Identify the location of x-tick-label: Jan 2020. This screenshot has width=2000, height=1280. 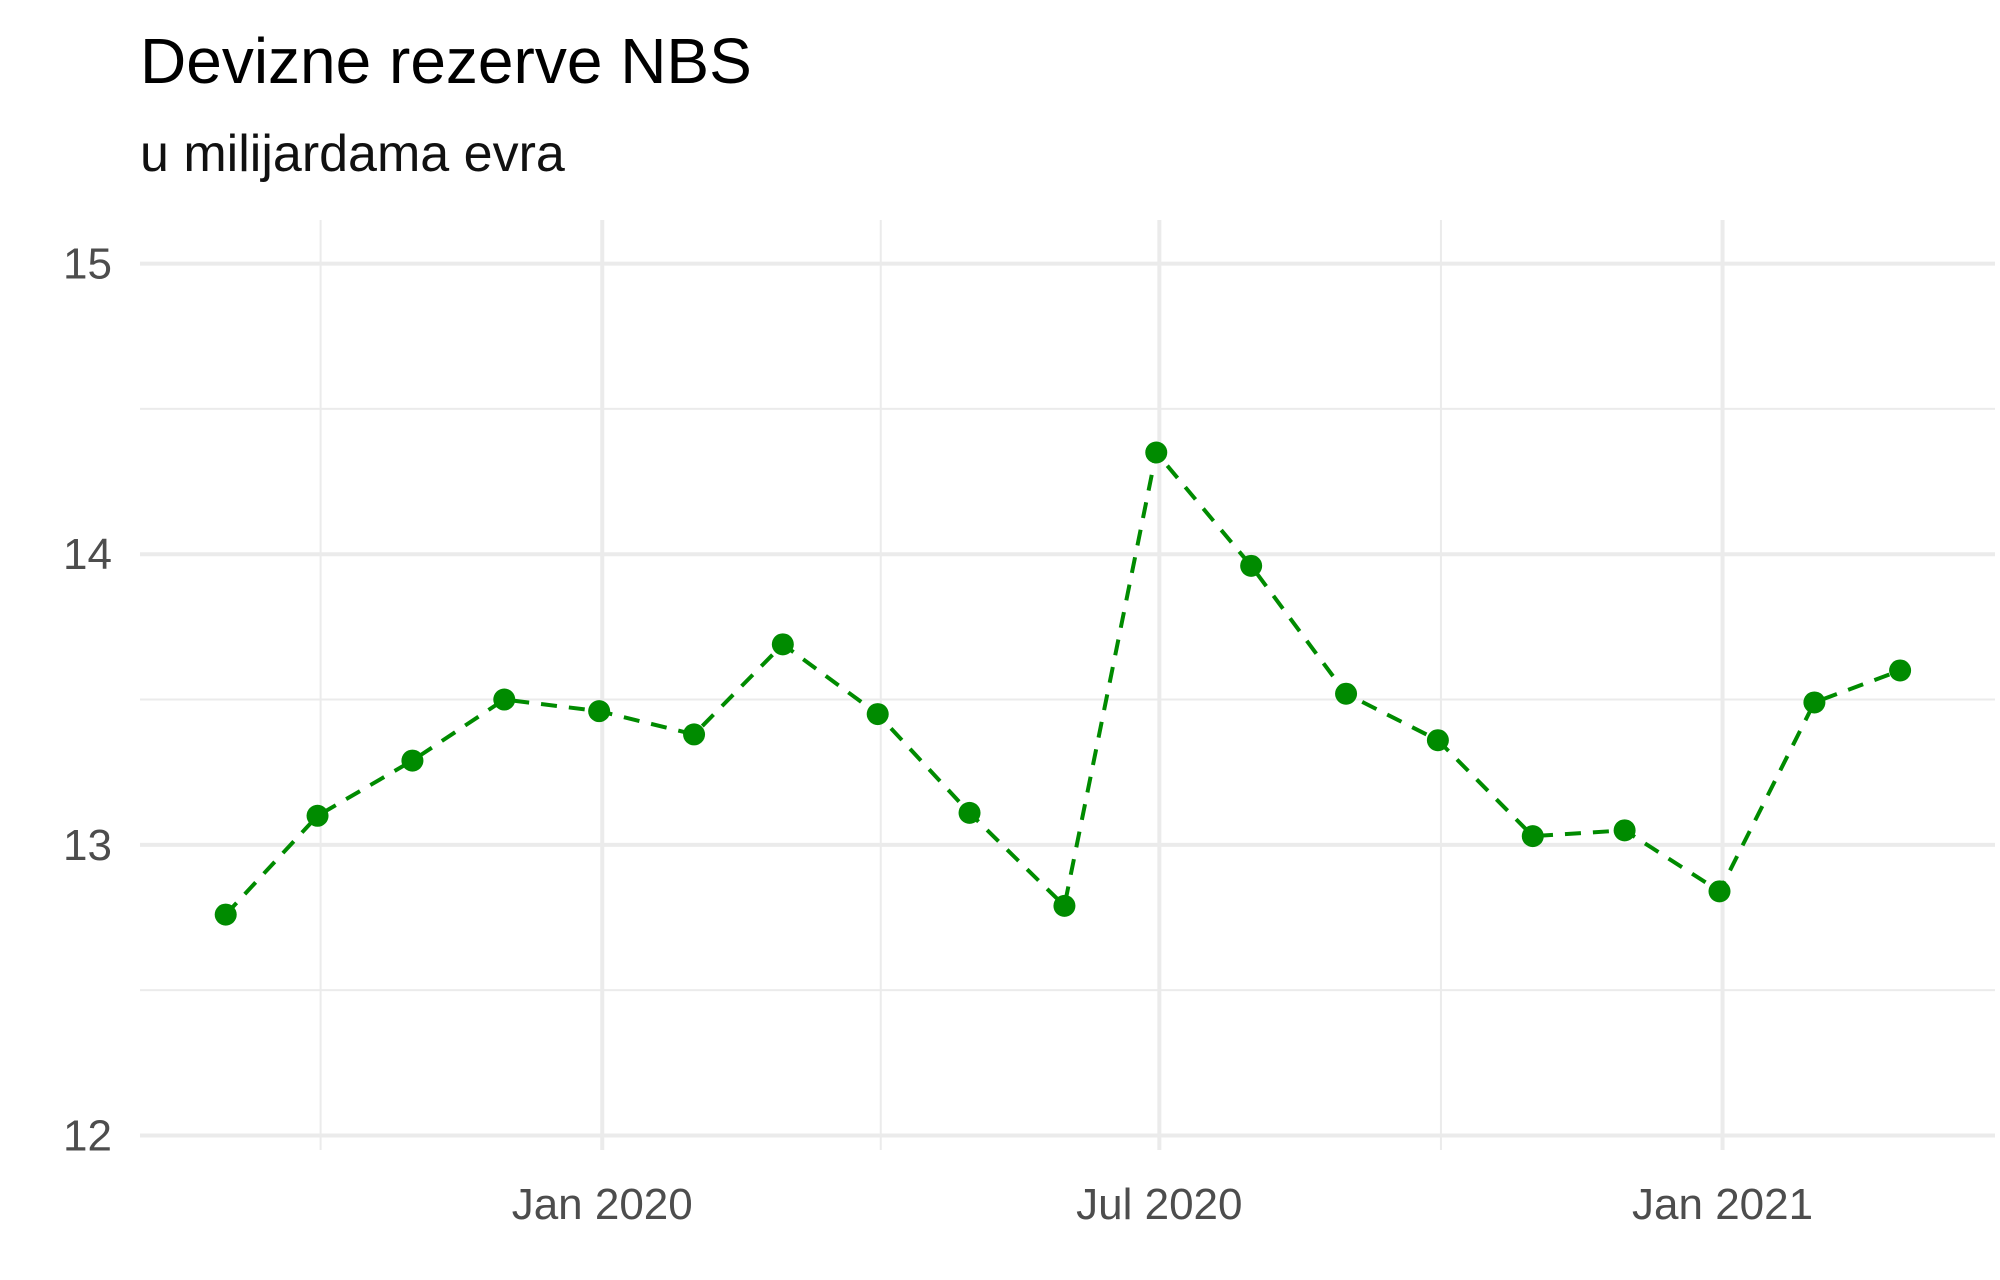
(602, 1204).